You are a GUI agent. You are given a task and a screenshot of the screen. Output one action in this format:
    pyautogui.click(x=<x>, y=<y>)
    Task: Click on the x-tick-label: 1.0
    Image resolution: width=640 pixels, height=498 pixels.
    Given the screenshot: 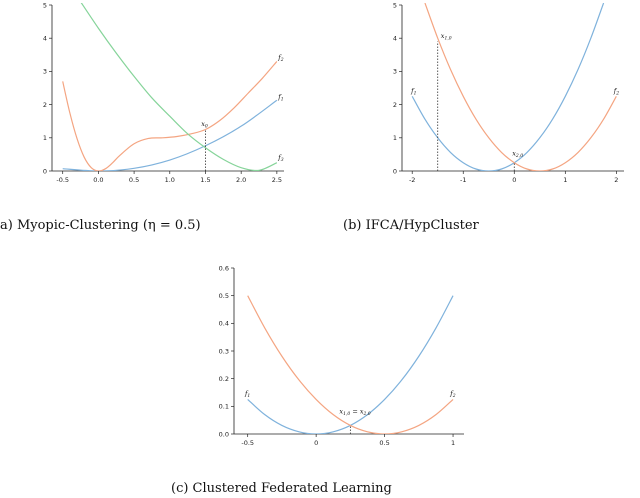 What is the action you would take?
    pyautogui.click(x=170, y=180)
    